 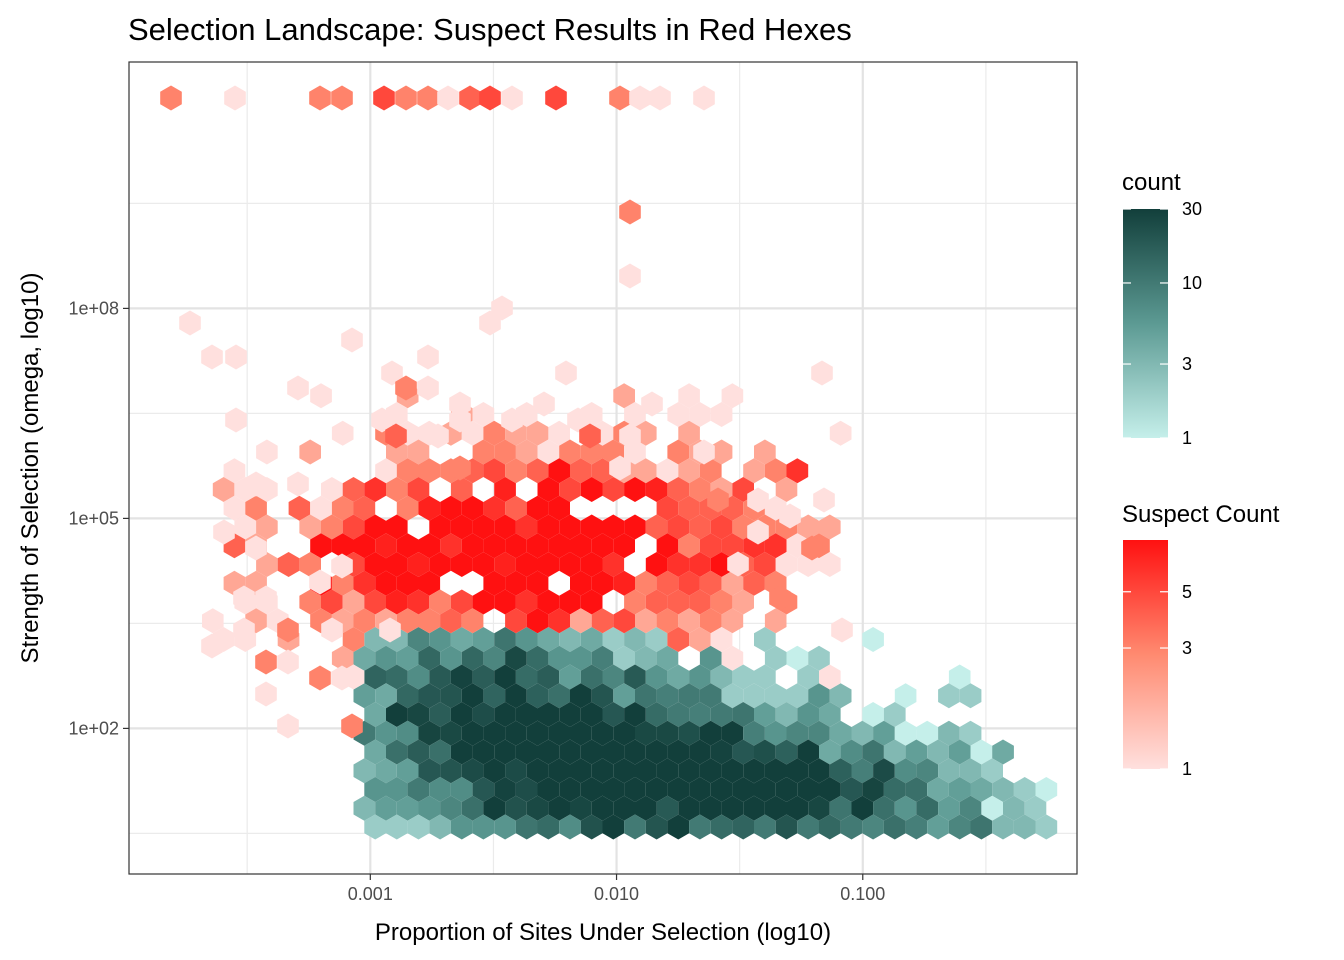 What do you see at coordinates (1201, 514) in the screenshot?
I see `legend-suspect-title: Suspect Count` at bounding box center [1201, 514].